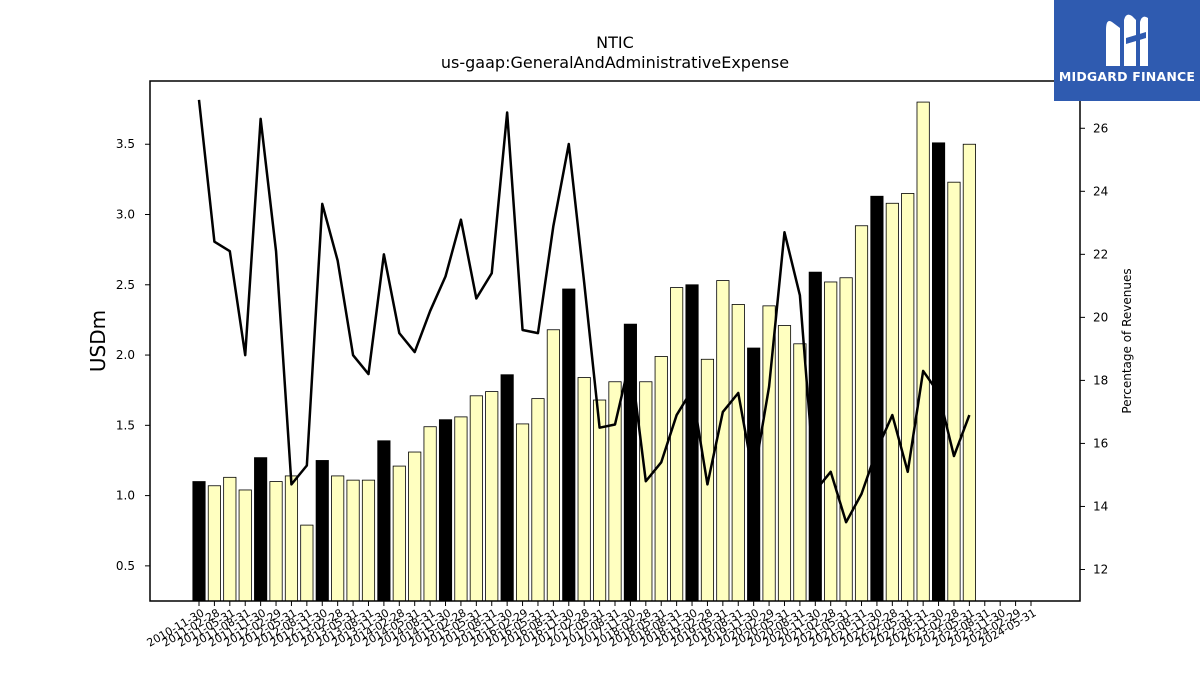  I want to click on y-tick-label-left: 0.5, so click(125, 566).